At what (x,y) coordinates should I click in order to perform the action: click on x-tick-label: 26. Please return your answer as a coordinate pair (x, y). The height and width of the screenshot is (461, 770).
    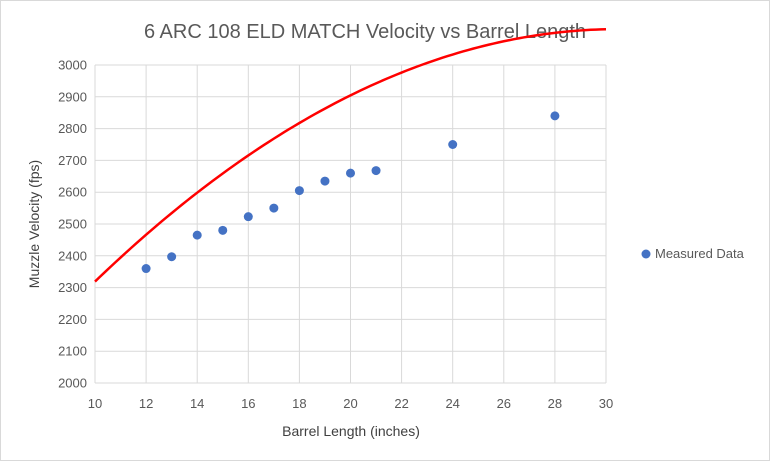
    Looking at the image, I should click on (504, 403).